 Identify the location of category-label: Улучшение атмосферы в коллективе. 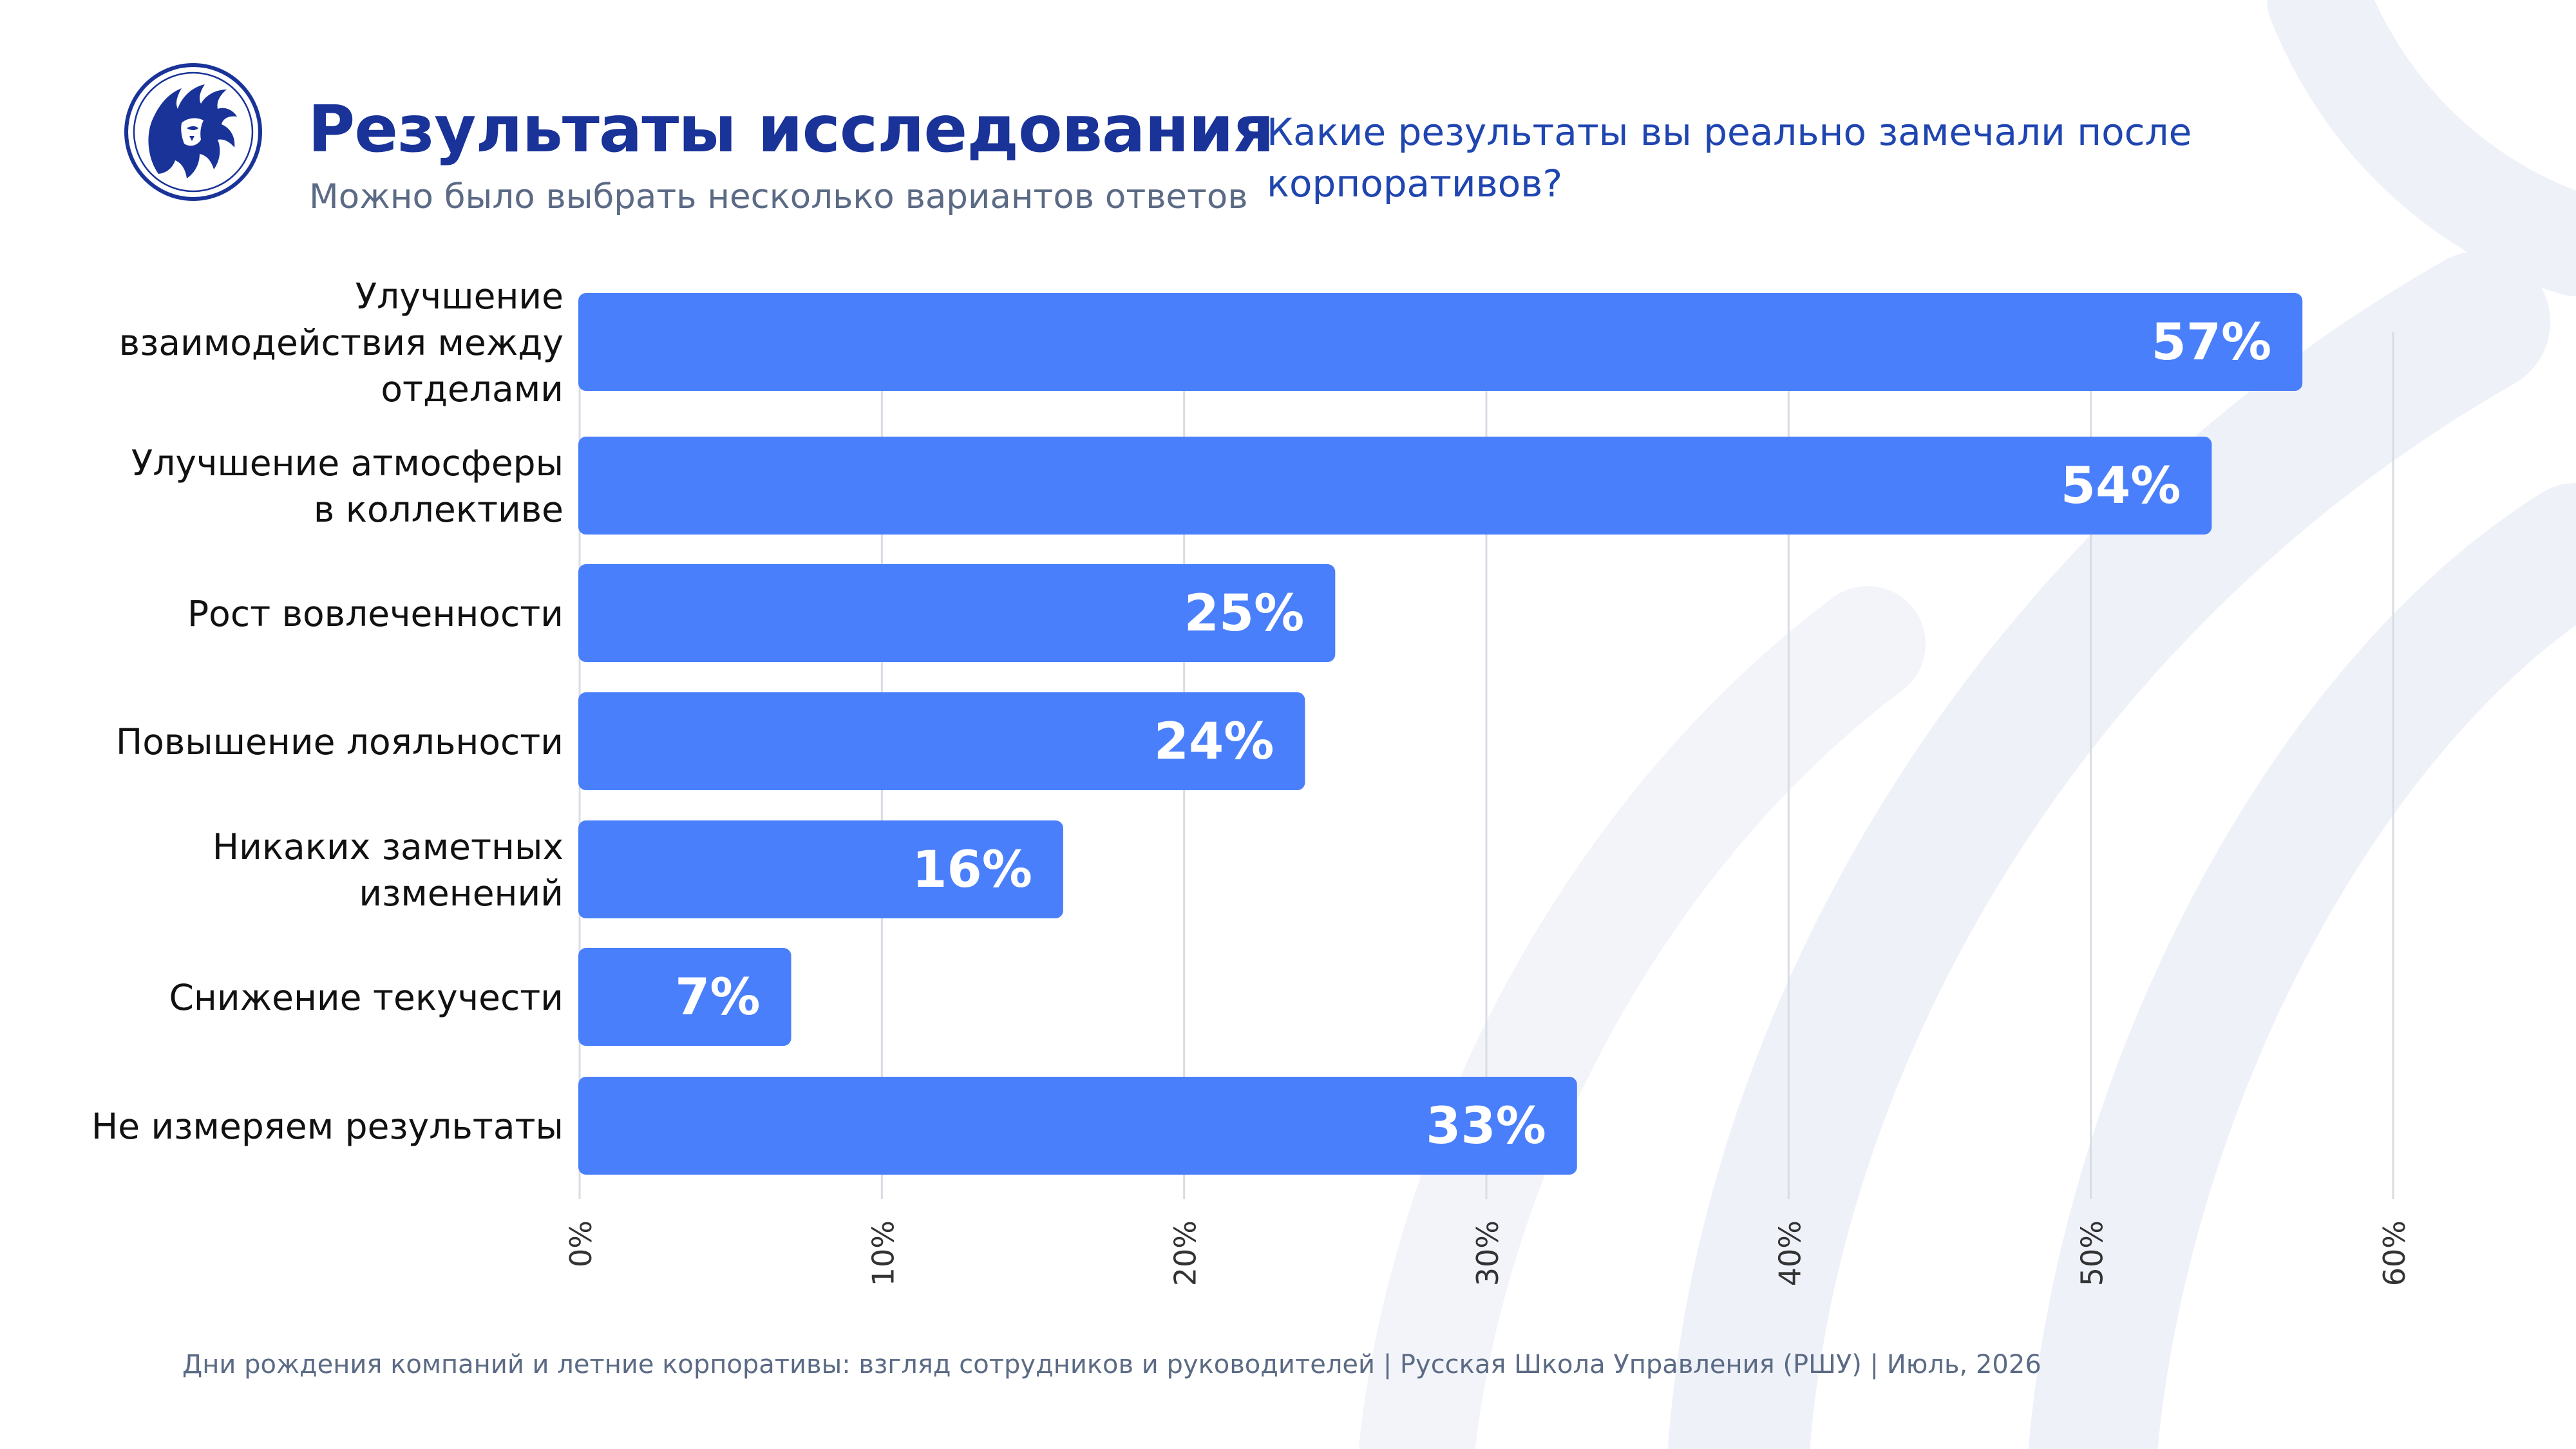
(348, 486).